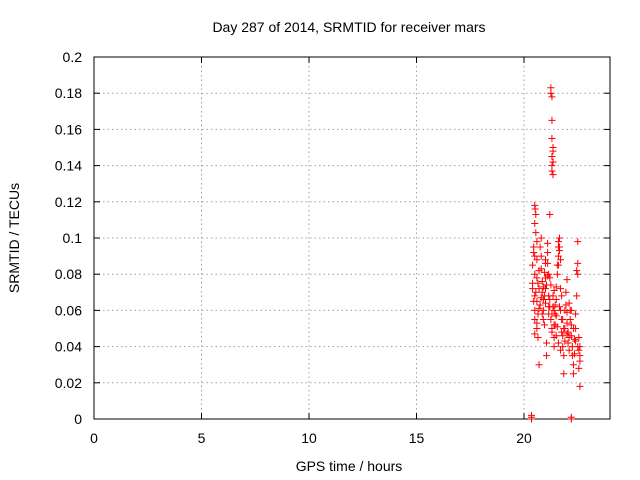 This screenshot has height=480, width=640. I want to click on x-axis-label: GPS time / hours, so click(349, 466).